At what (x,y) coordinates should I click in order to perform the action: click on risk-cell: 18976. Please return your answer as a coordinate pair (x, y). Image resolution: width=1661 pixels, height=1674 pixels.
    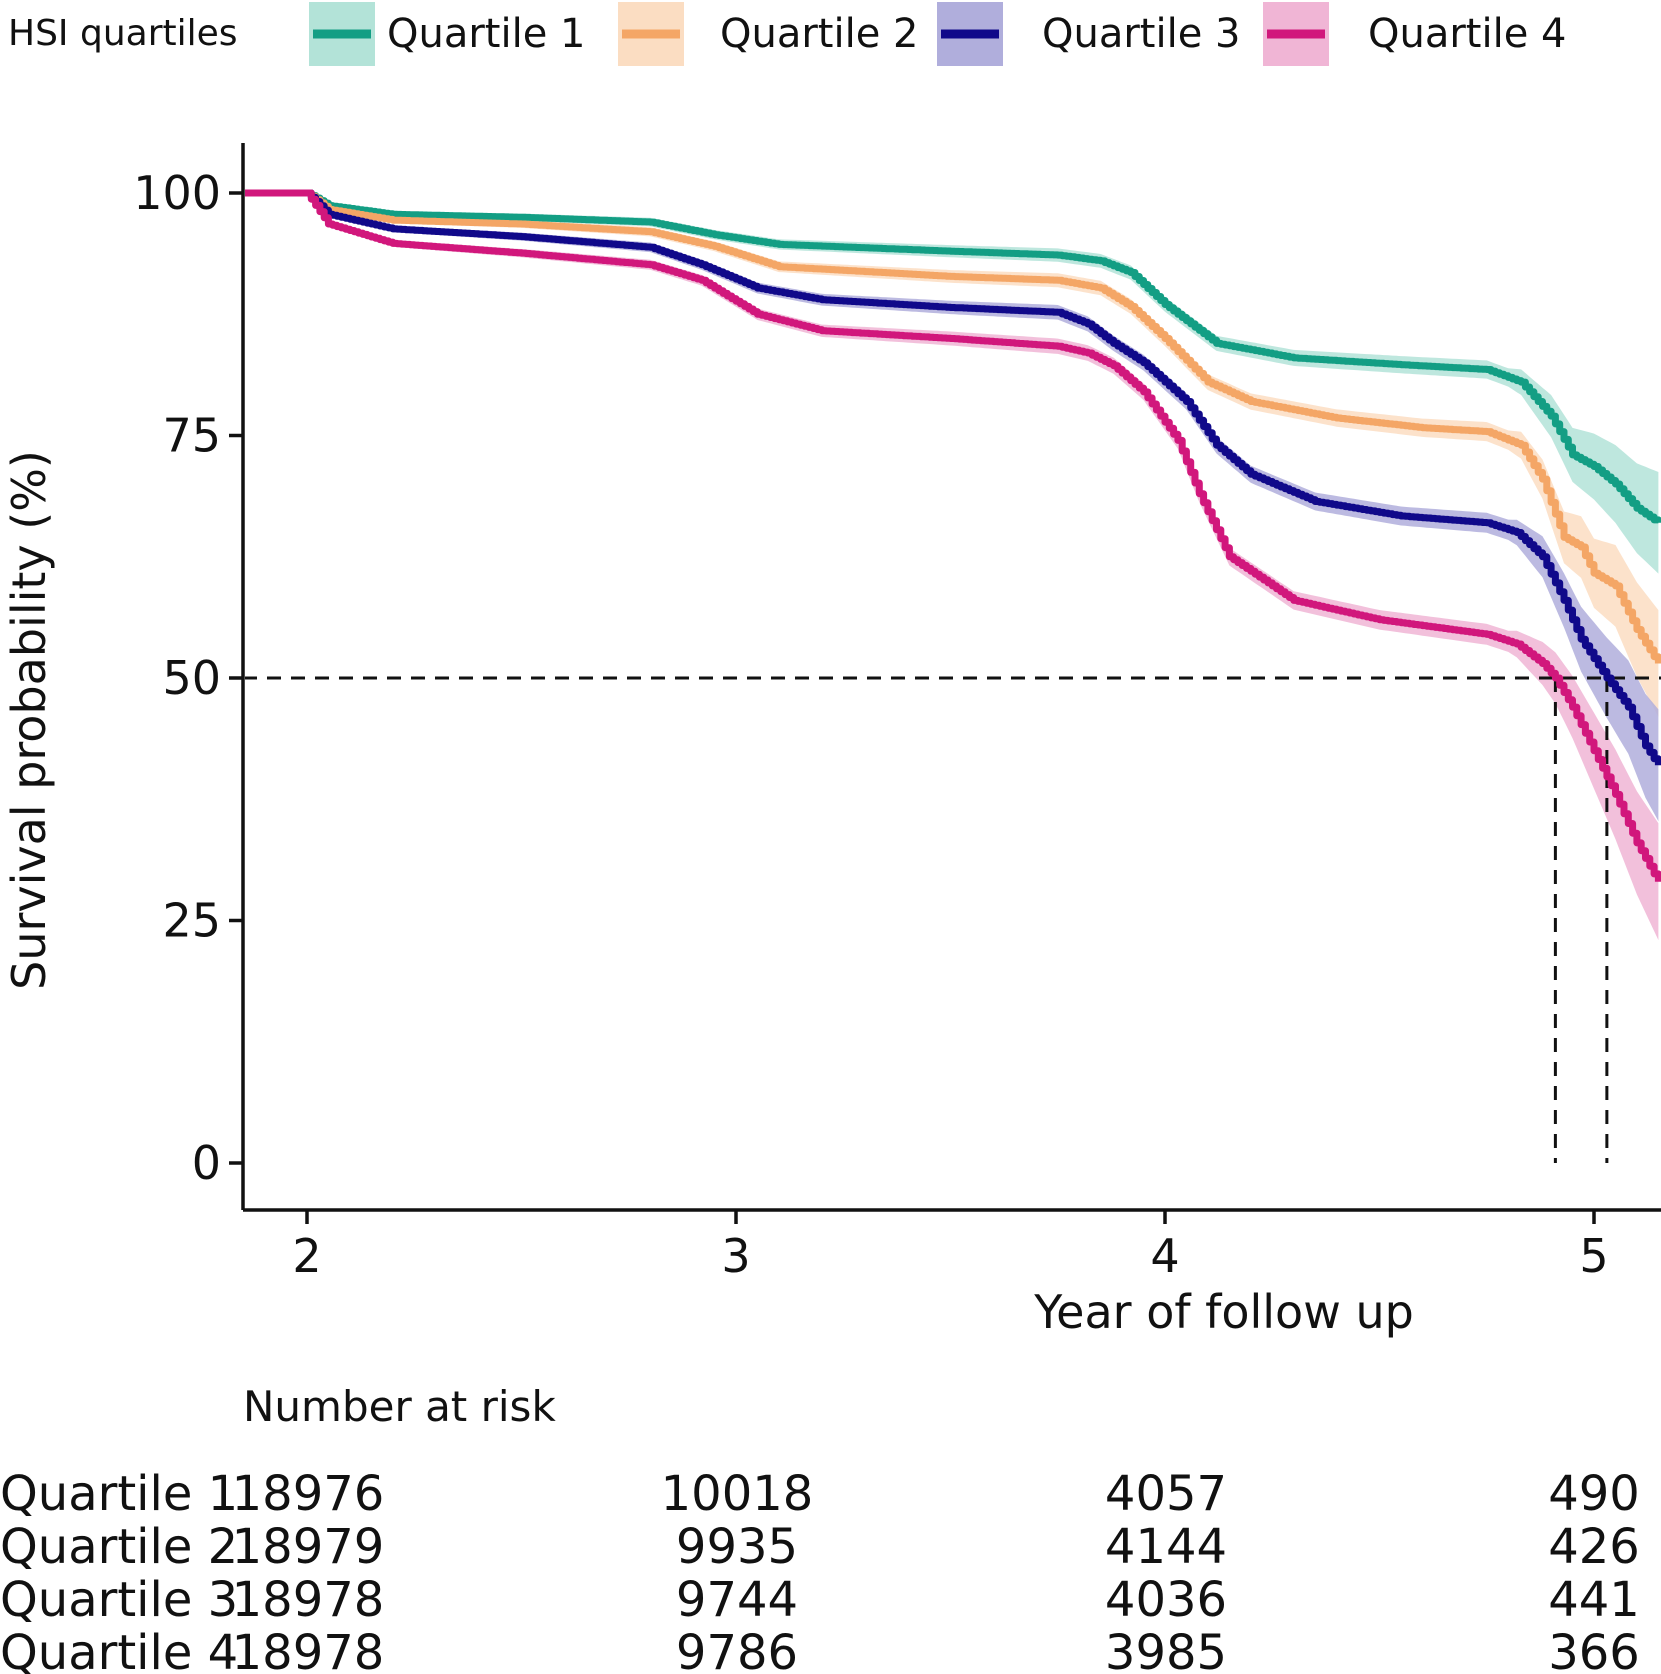
    Looking at the image, I should click on (308, 1494).